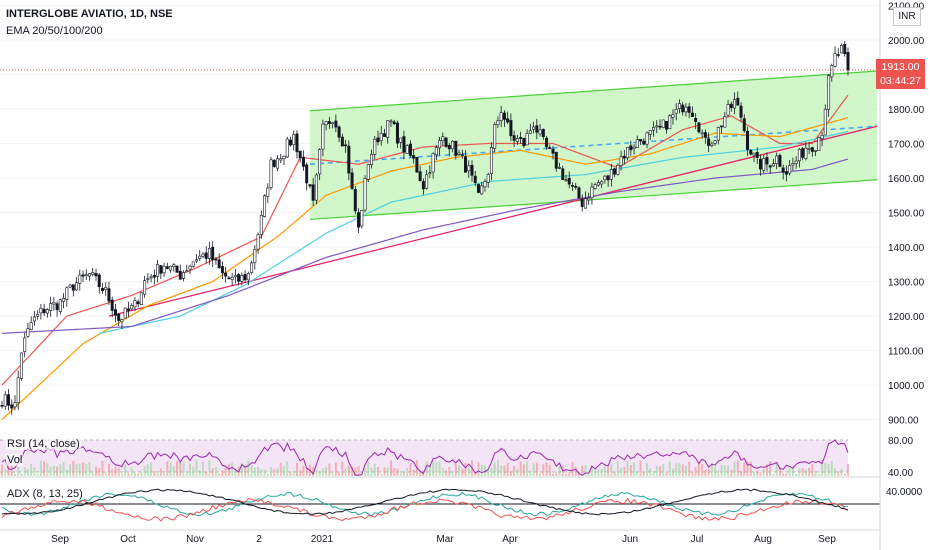 This screenshot has height=550, width=932. What do you see at coordinates (907, 16) in the screenshot?
I see `currency-button: INR` at bounding box center [907, 16].